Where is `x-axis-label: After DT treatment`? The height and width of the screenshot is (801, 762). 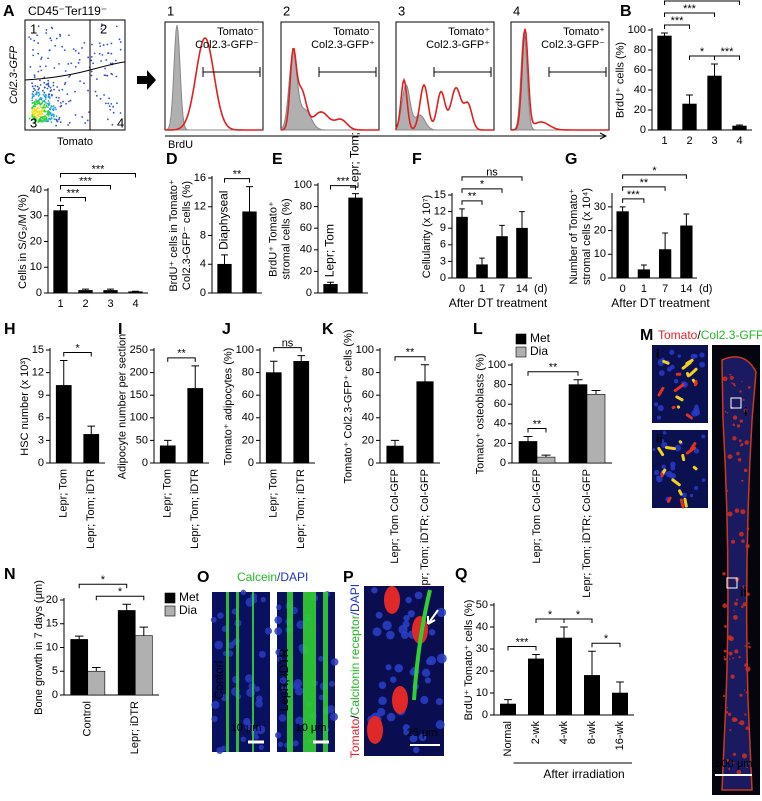
x-axis-label: After DT treatment is located at coordinates (660, 303).